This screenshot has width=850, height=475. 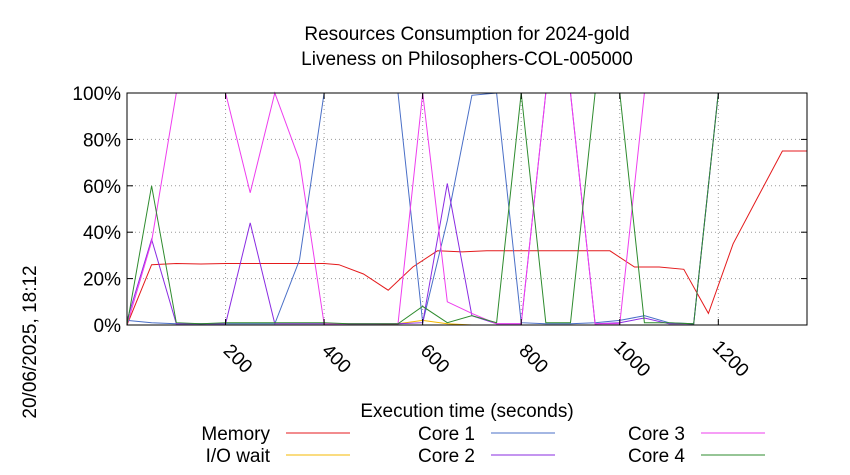 I want to click on chart-title: Resources Consumption for 2024-gold, so click(x=466, y=34).